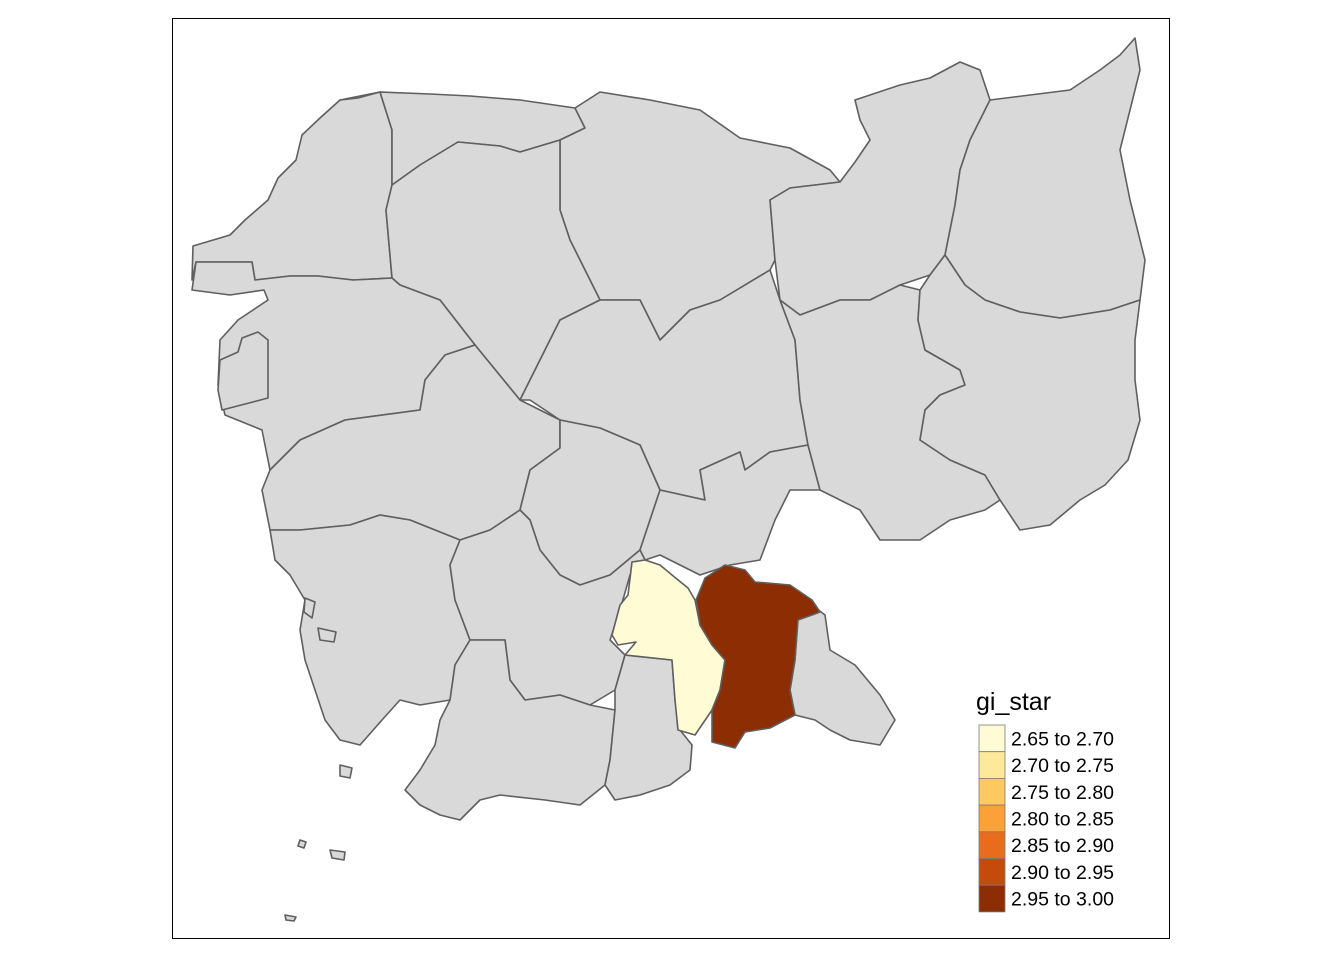 The image size is (1344, 960). What do you see at coordinates (1062, 846) in the screenshot?
I see `legend-label: 2.85 to 2.90` at bounding box center [1062, 846].